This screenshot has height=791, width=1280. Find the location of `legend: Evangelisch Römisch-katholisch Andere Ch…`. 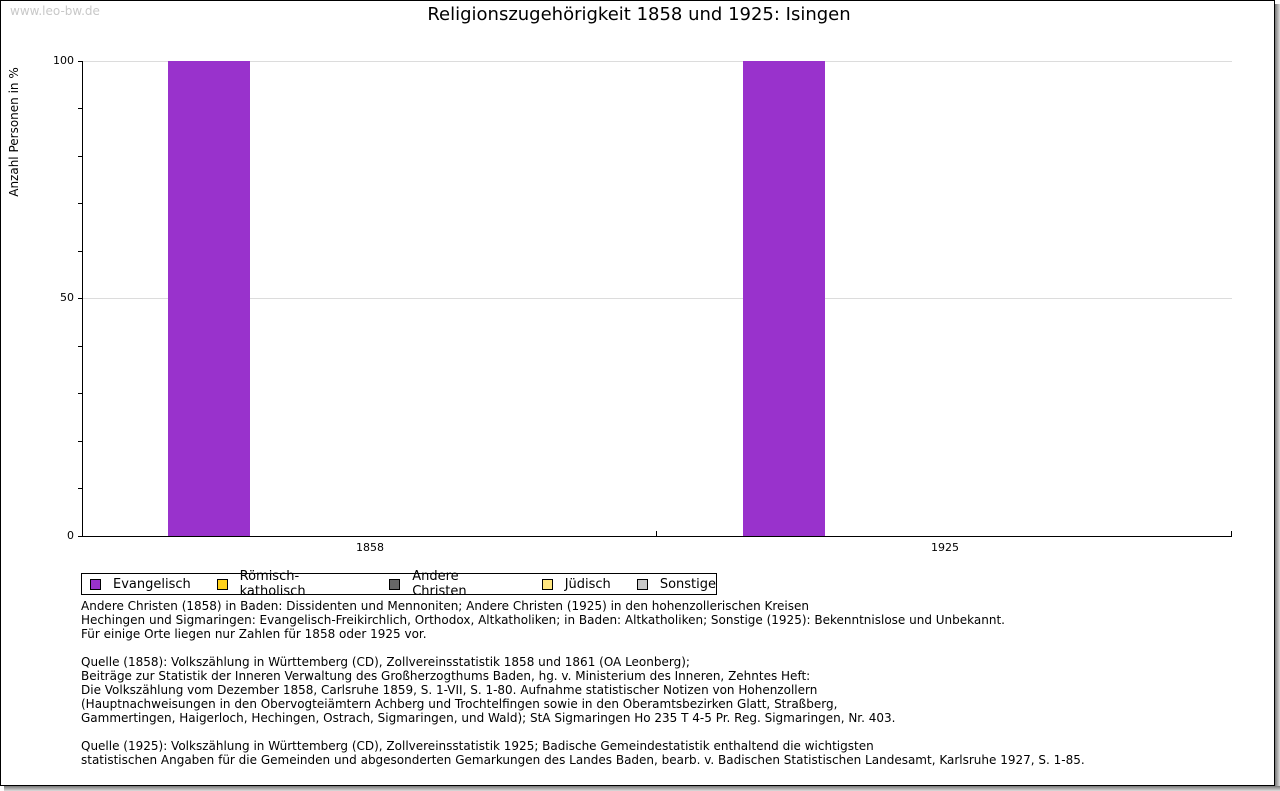

legend: Evangelisch Römisch-katholisch Andere Ch… is located at coordinates (399, 584).